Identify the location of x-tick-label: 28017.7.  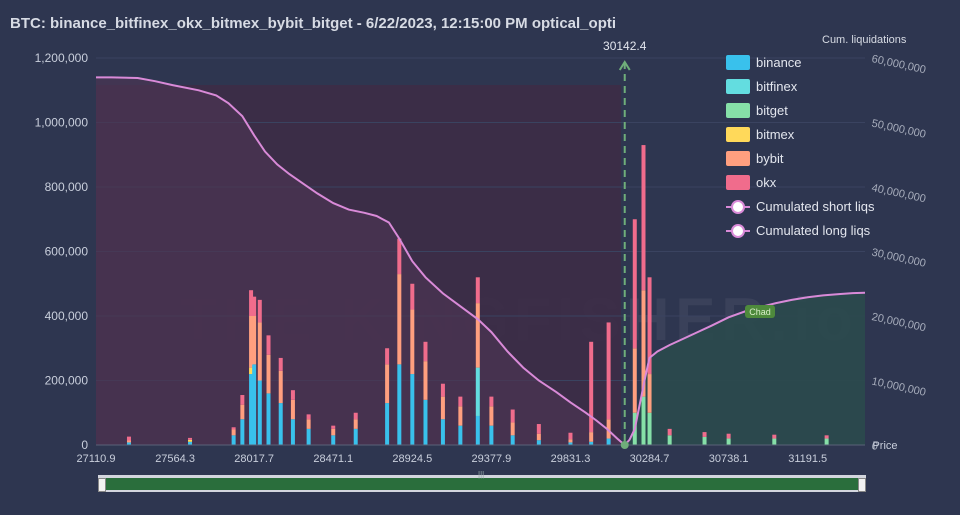
(254, 459).